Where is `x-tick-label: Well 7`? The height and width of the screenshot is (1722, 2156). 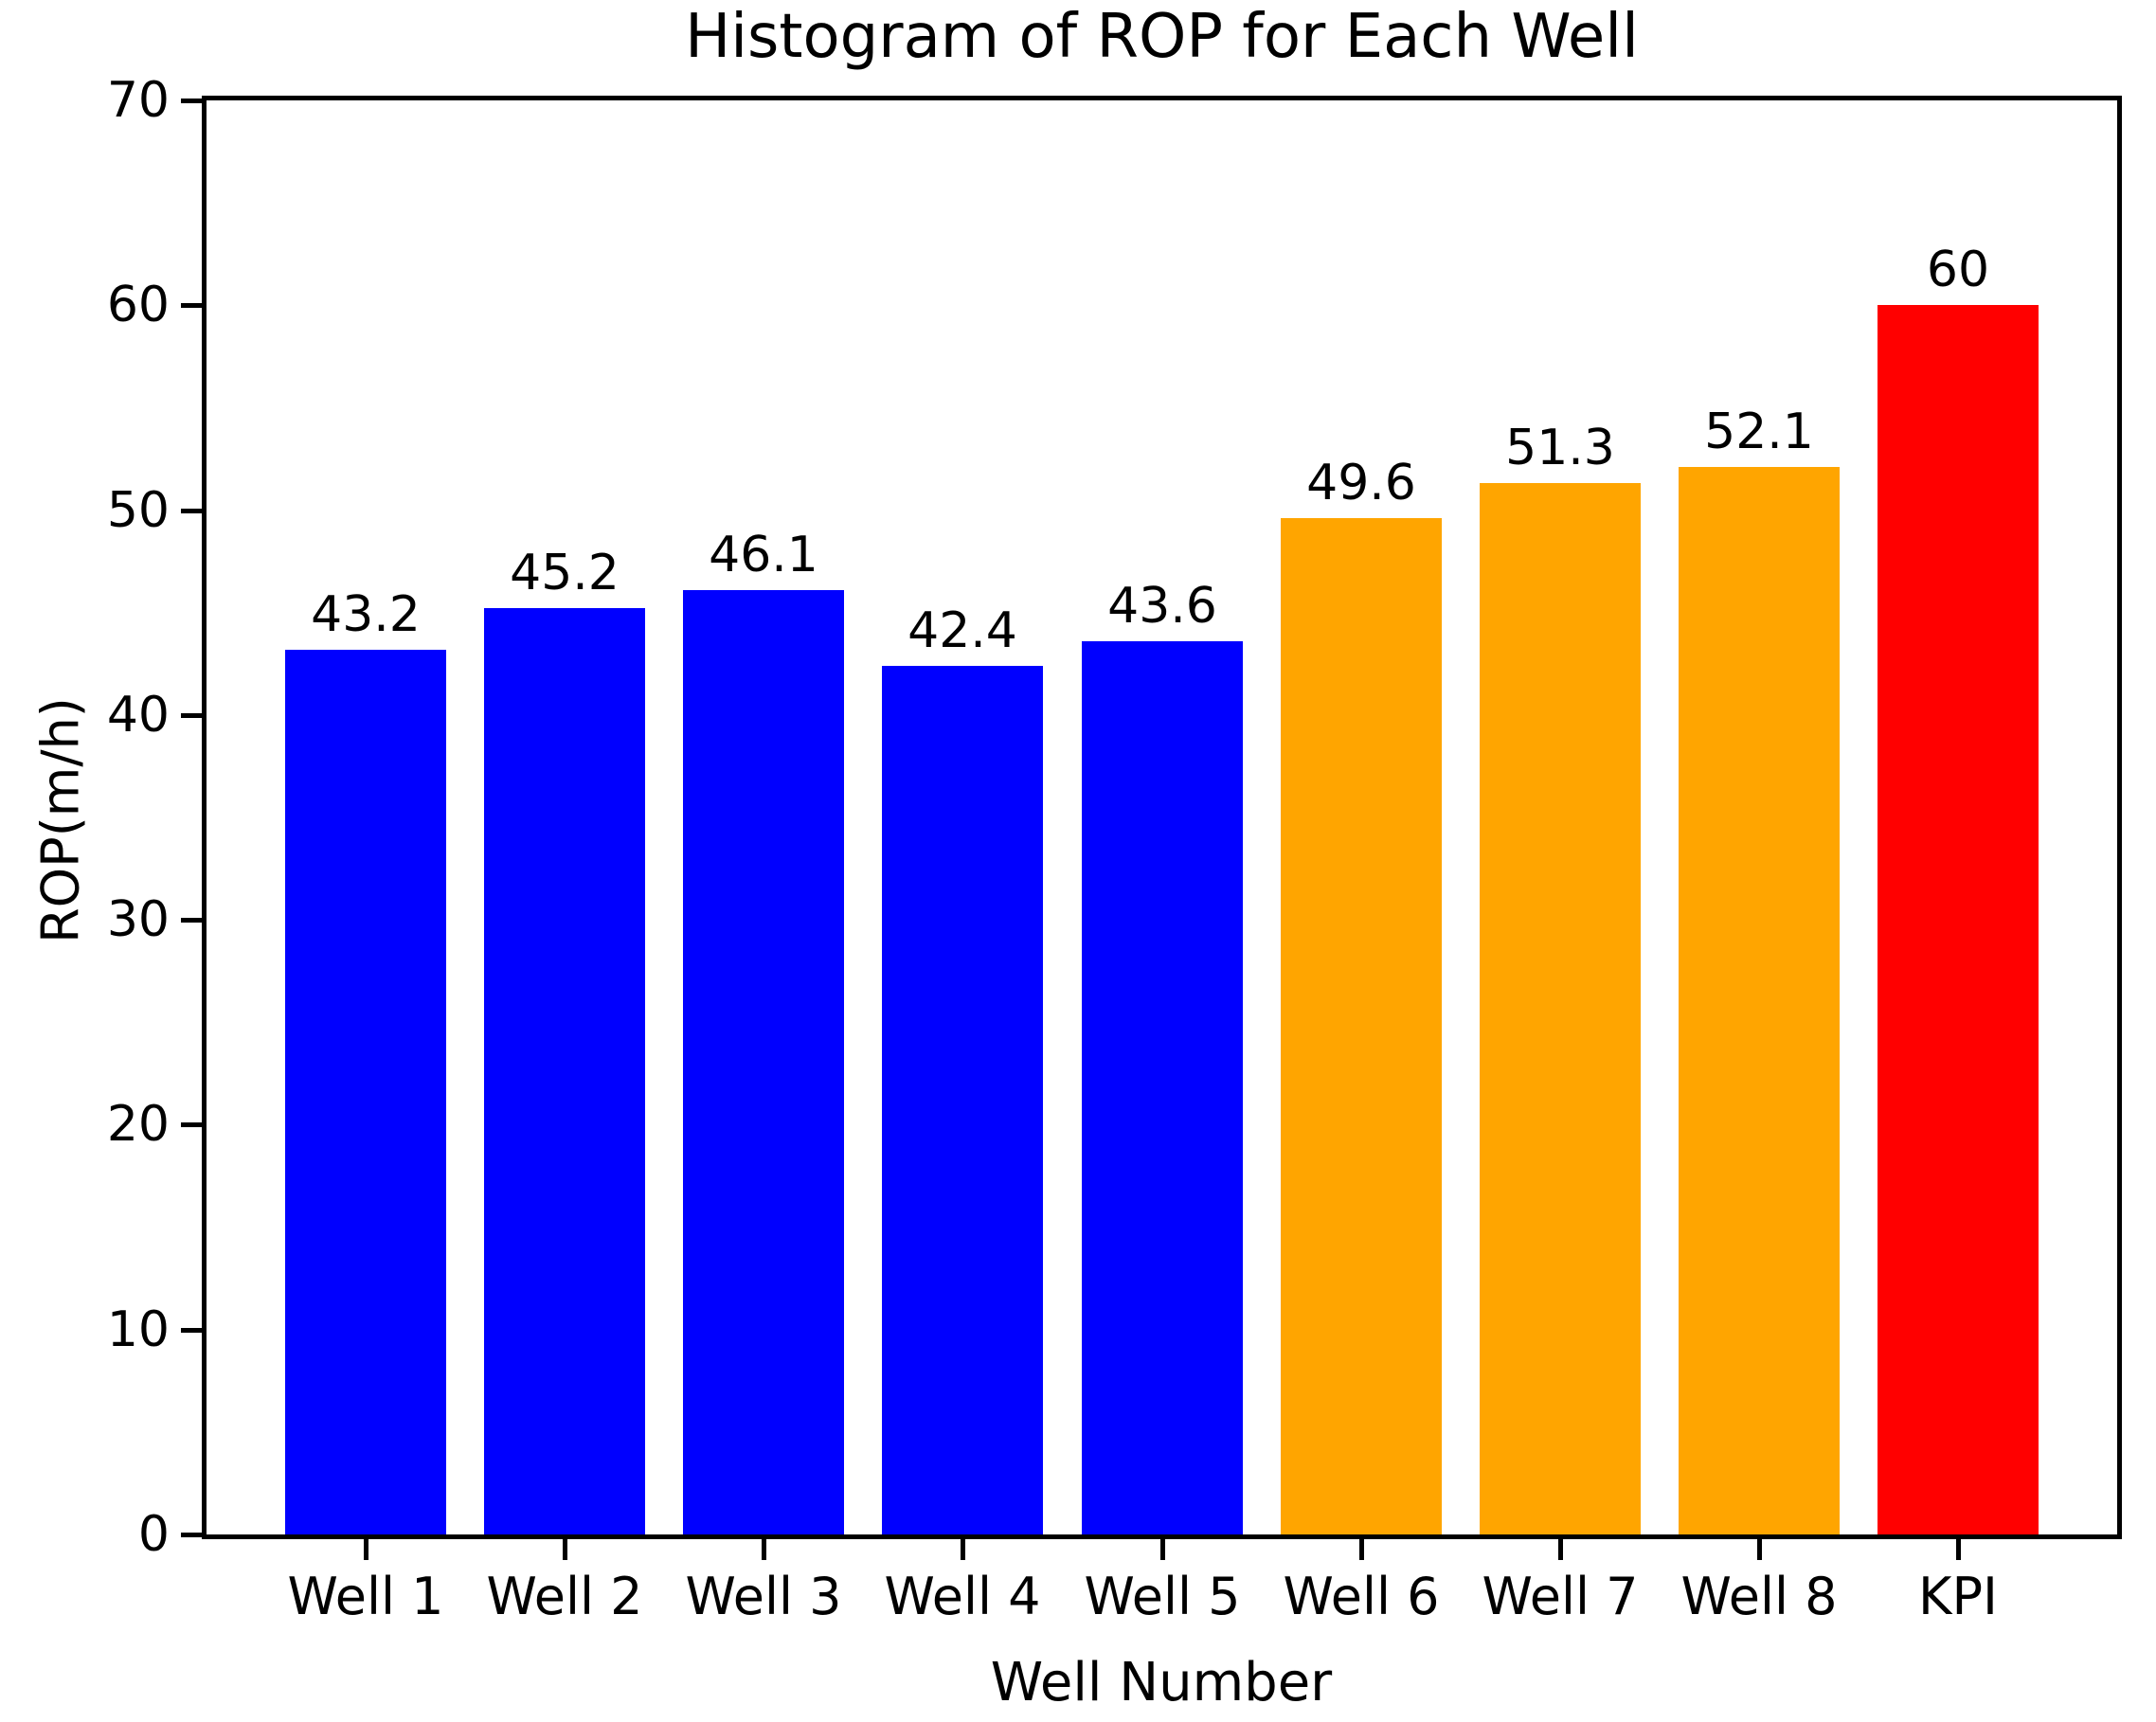
x-tick-label: Well 7 is located at coordinates (1561, 1596).